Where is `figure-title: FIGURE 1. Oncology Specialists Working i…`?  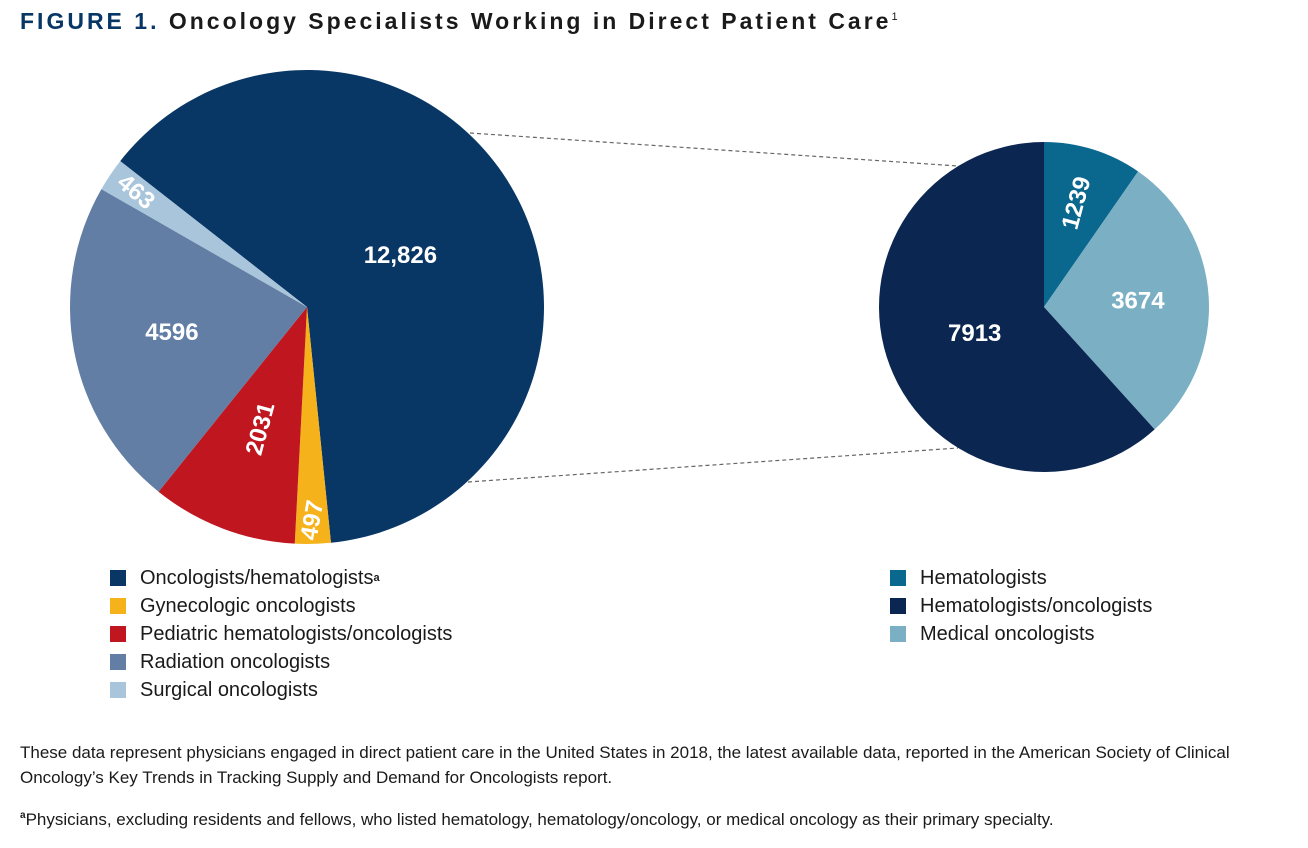
figure-title: FIGURE 1. Oncology Specialists Working i… is located at coordinates (459, 21).